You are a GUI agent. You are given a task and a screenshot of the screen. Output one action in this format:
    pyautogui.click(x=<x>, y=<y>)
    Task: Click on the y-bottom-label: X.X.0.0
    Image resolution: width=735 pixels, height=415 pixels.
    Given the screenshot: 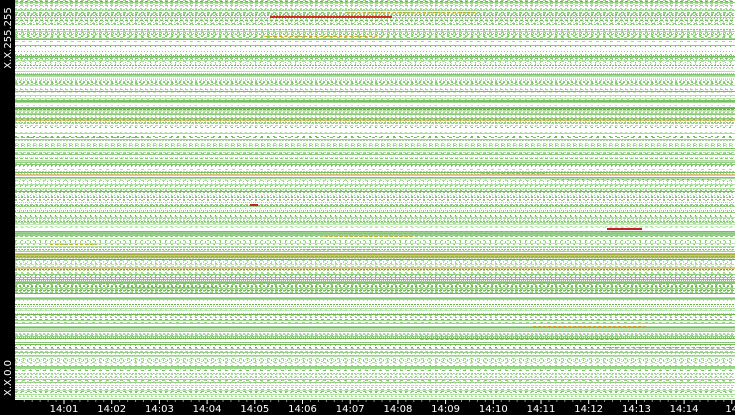 What is the action you would take?
    pyautogui.click(x=8, y=378)
    